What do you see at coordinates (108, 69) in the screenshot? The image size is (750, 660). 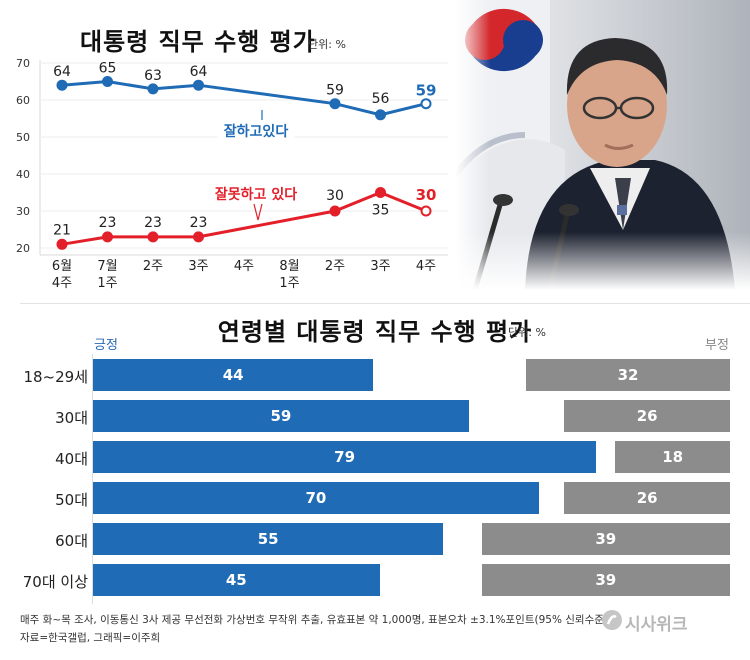 I see `data-label: 65` at bounding box center [108, 69].